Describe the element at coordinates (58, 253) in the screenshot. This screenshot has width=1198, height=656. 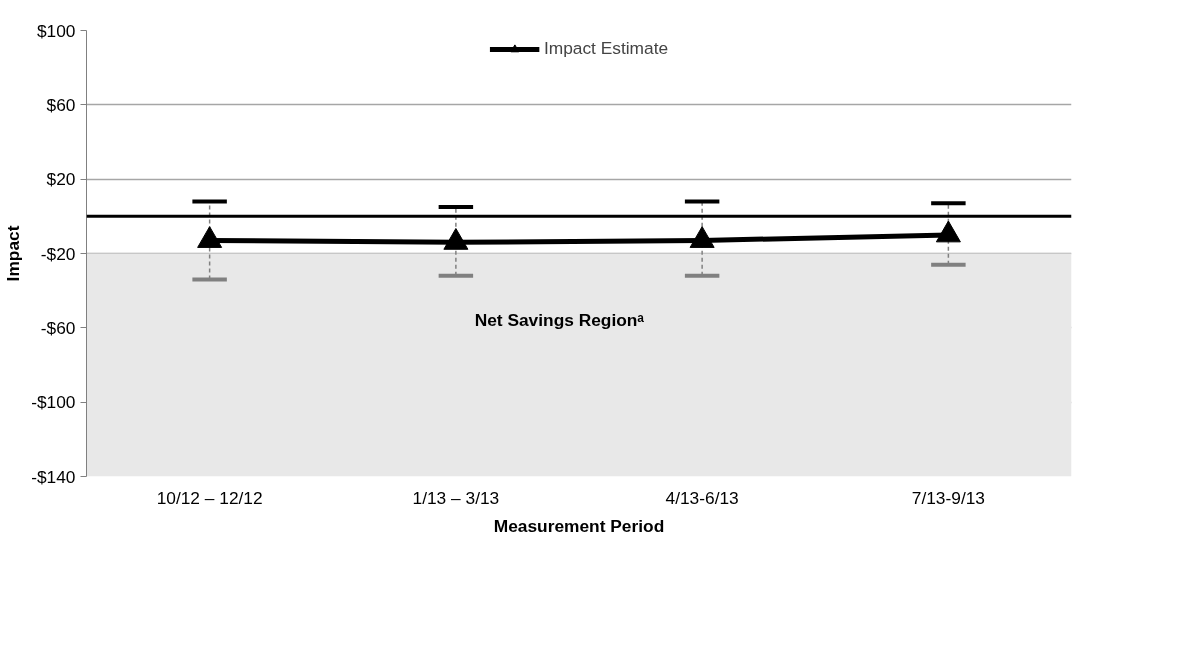
I see `y-tick-label: -$20` at that location.